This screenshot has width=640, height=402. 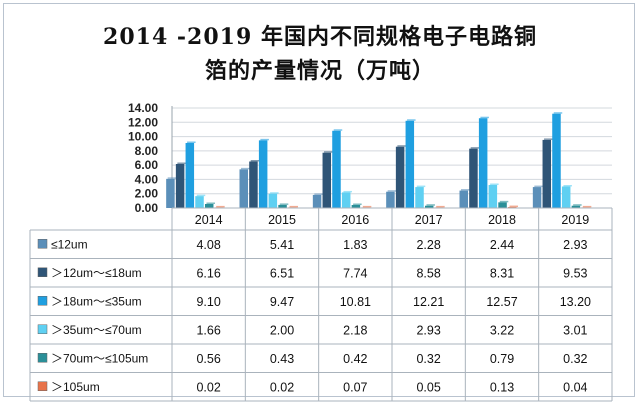 I want to click on data-label: 0.79, so click(x=502, y=359).